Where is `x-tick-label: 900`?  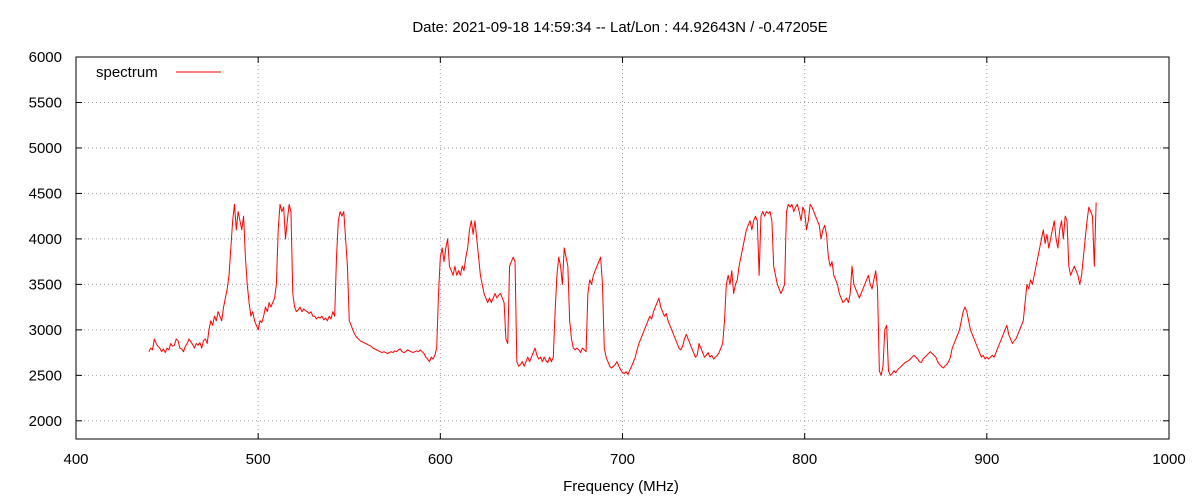
x-tick-label: 900 is located at coordinates (986, 459).